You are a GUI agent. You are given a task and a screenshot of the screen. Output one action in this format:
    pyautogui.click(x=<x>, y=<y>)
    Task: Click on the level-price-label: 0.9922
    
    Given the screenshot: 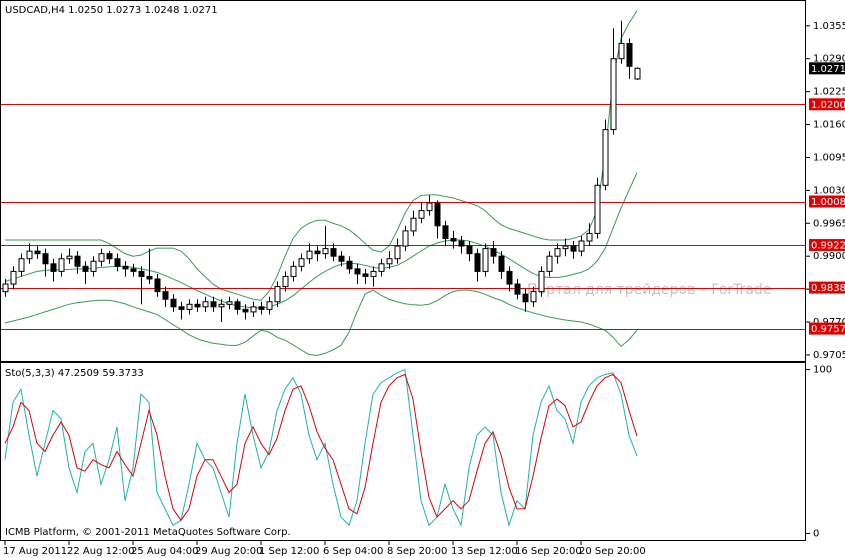 What is the action you would take?
    pyautogui.click(x=828, y=246)
    